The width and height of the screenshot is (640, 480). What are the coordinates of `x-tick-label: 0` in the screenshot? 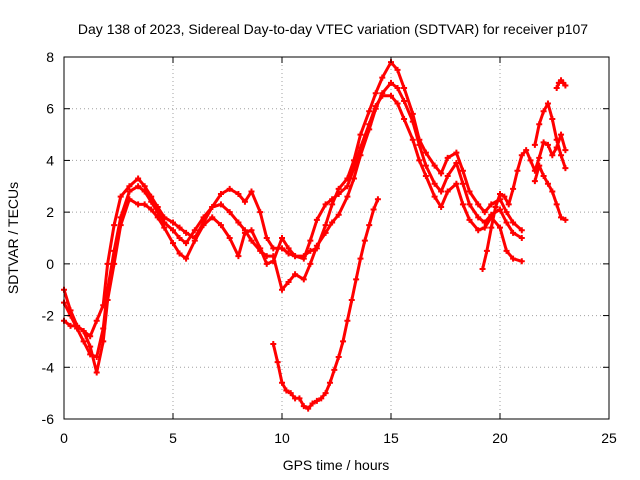 It's located at (64, 438).